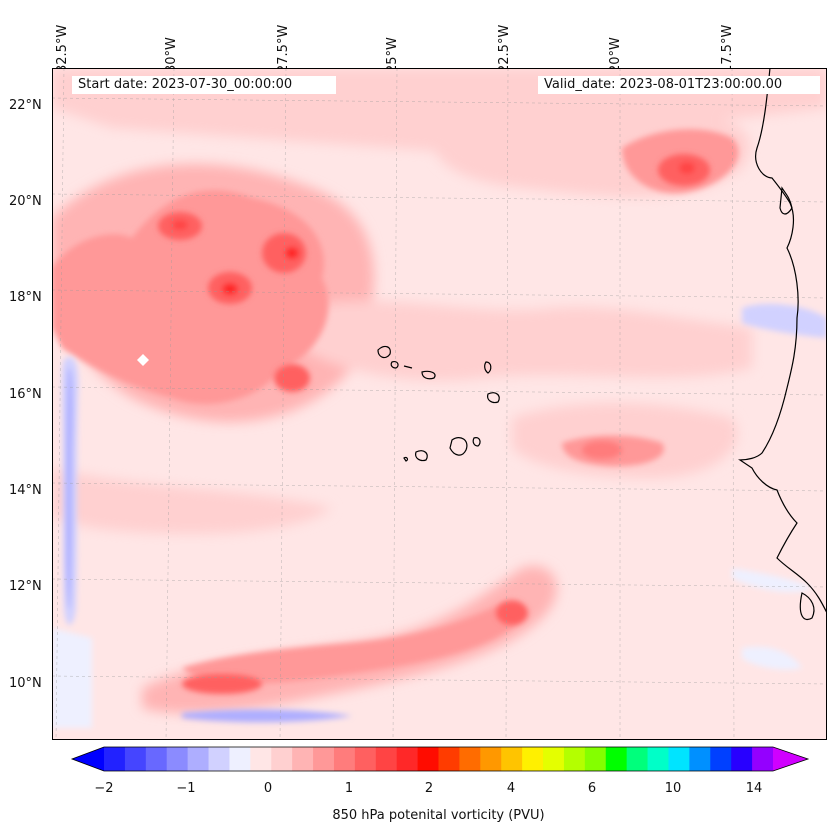 This screenshot has width=837, height=836. Describe the element at coordinates (25, 586) in the screenshot. I see `lat-label-12n: 12°N` at that location.